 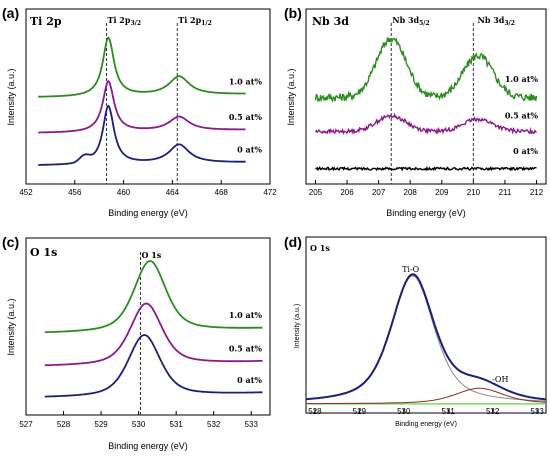 What do you see at coordinates (291, 96) in the screenshot?
I see `panel-b-ylabel: Intensity (a.u.)` at bounding box center [291, 96].